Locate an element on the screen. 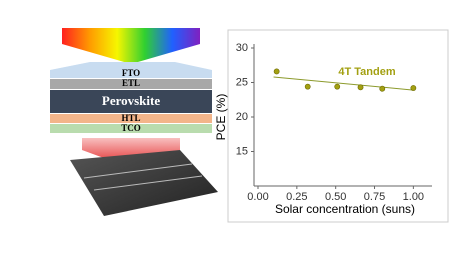 This screenshot has height=253, width=474. layer-label: HTL is located at coordinates (130, 118).